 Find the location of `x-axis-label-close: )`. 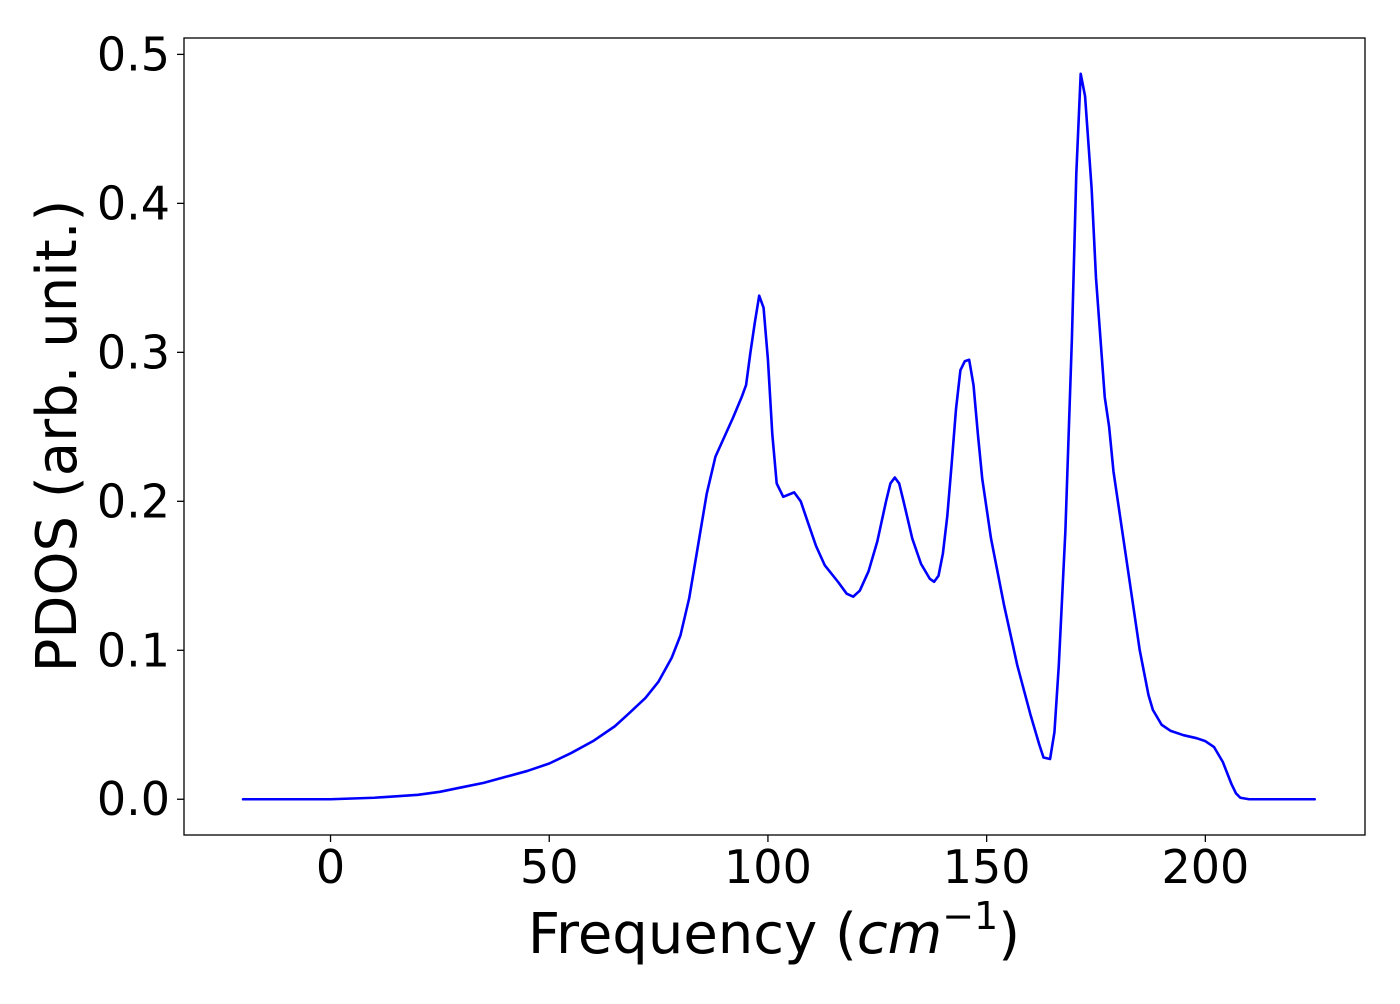

x-axis-label-close: ) is located at coordinates (1009, 934).